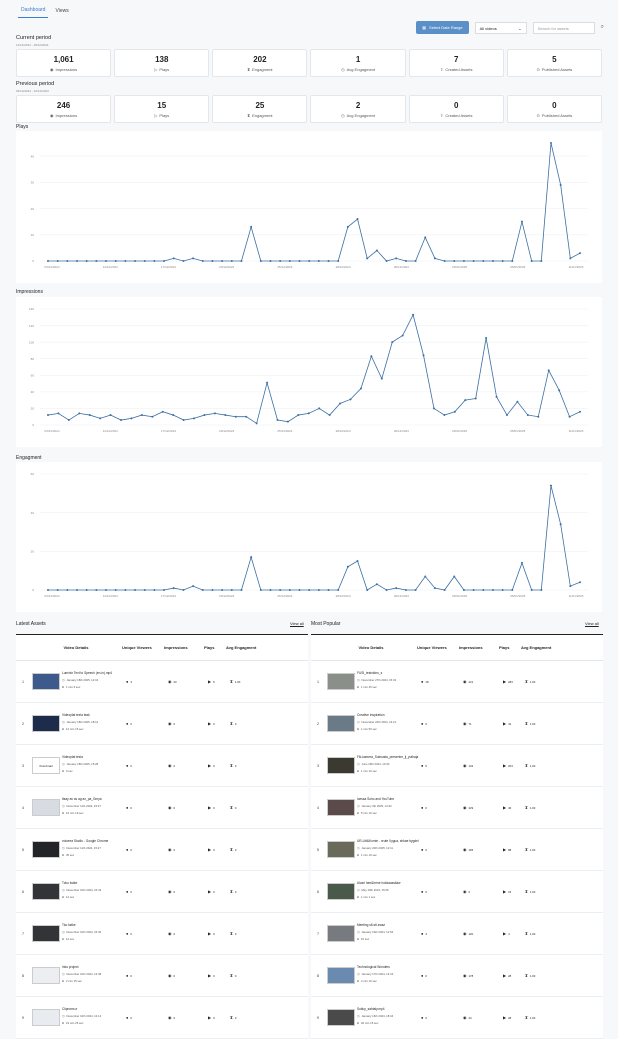 This screenshot has width=618, height=1039. I want to click on video-title: FUSI_testvideo_s, so click(370, 673).